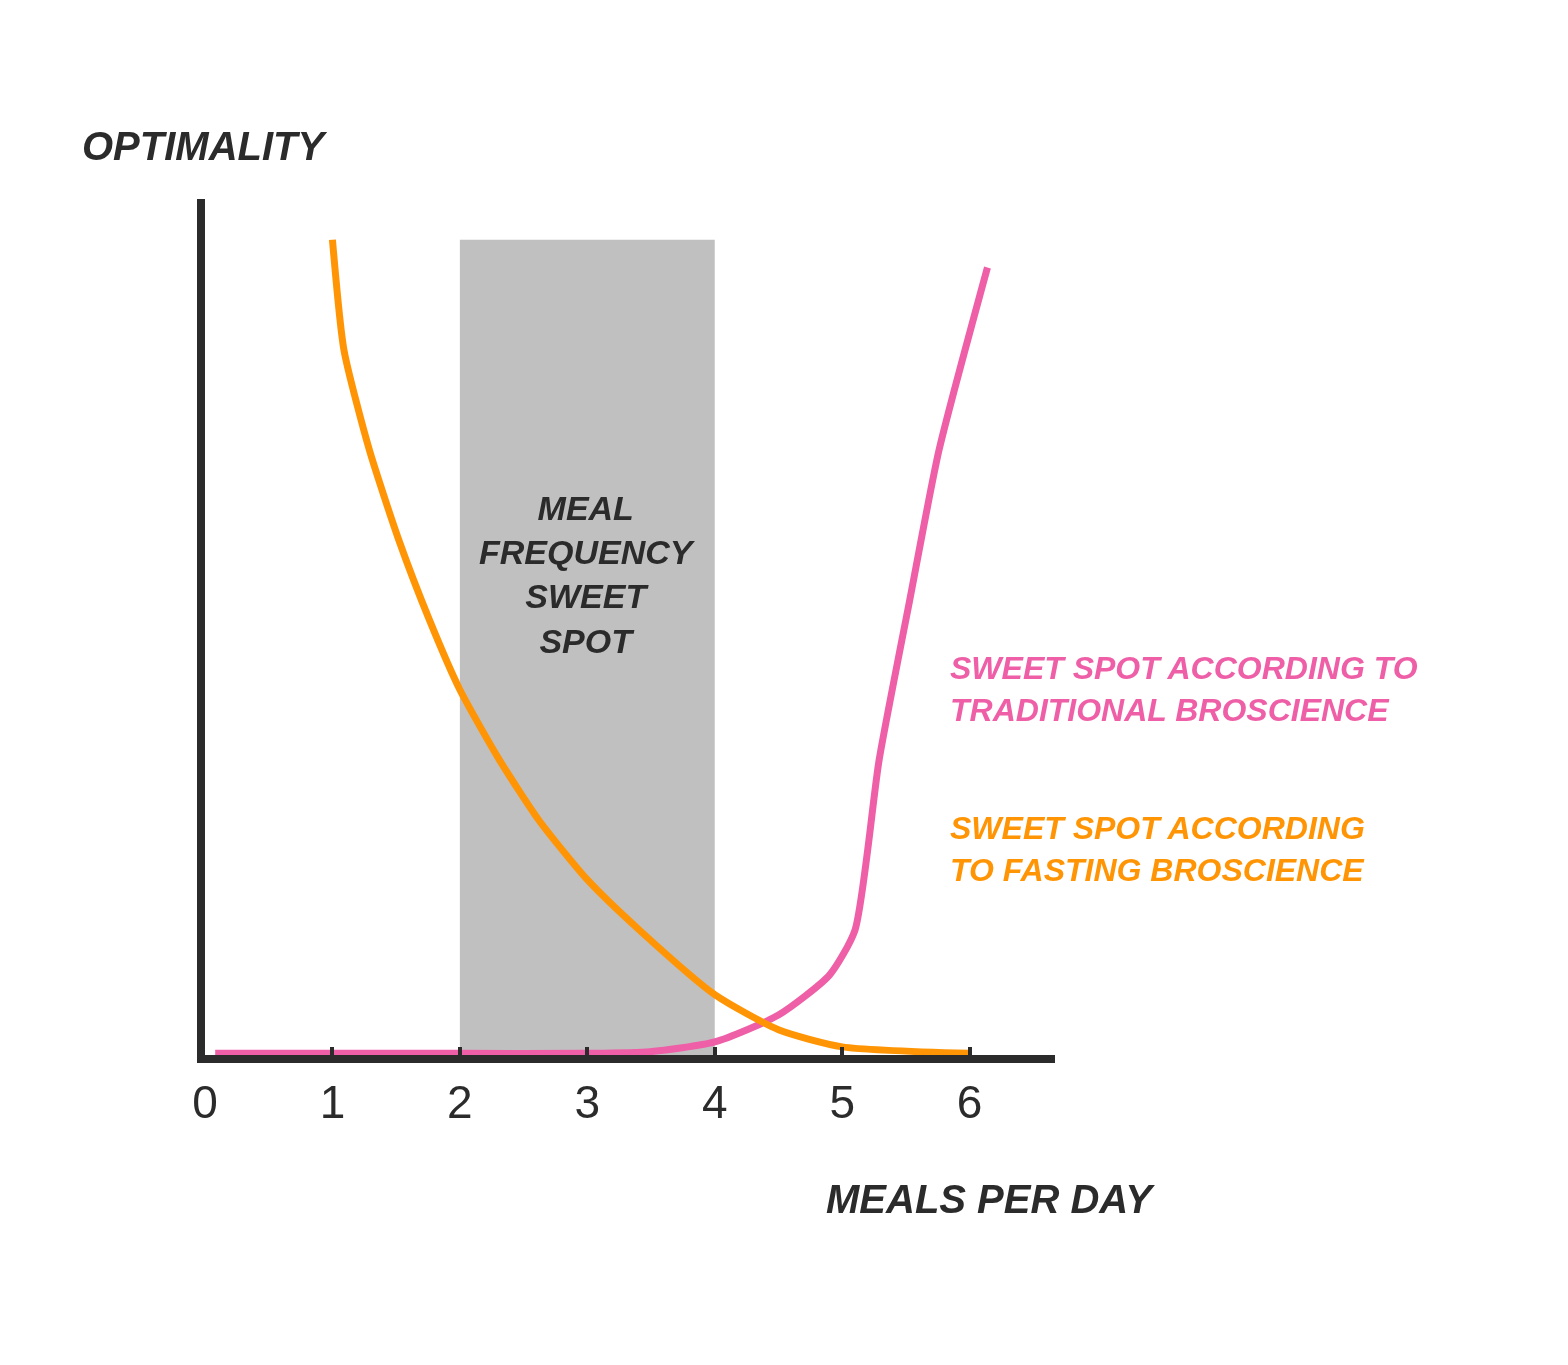 The image size is (1568, 1365). I want to click on x-tick-label: 2, so click(460, 1102).